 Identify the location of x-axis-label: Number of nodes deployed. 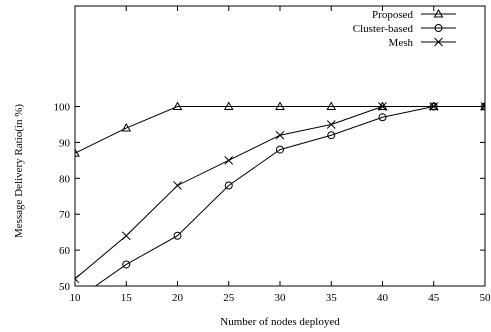
(280, 322).